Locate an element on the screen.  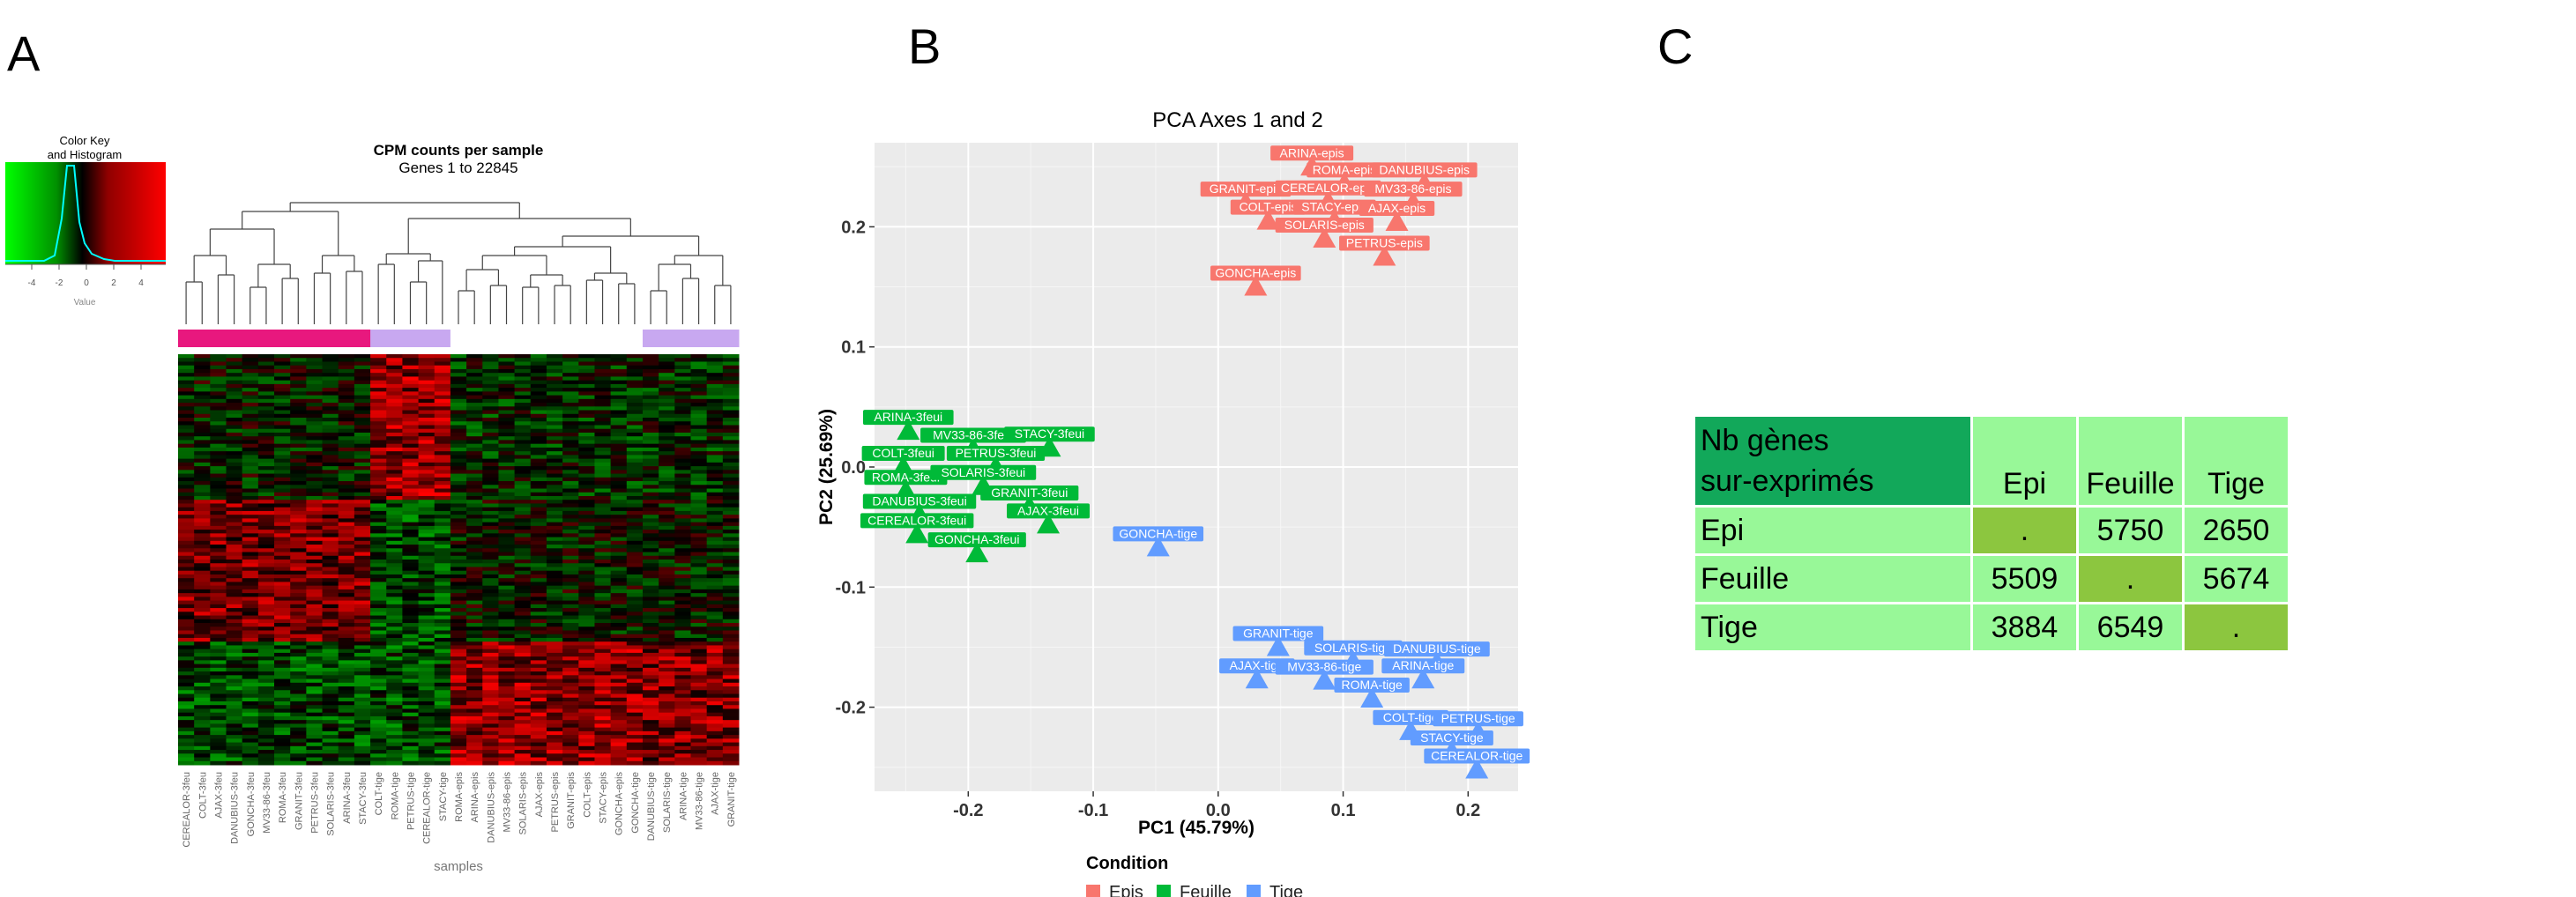
sample-label: GRANIT-3feu is located at coordinates (299, 801).